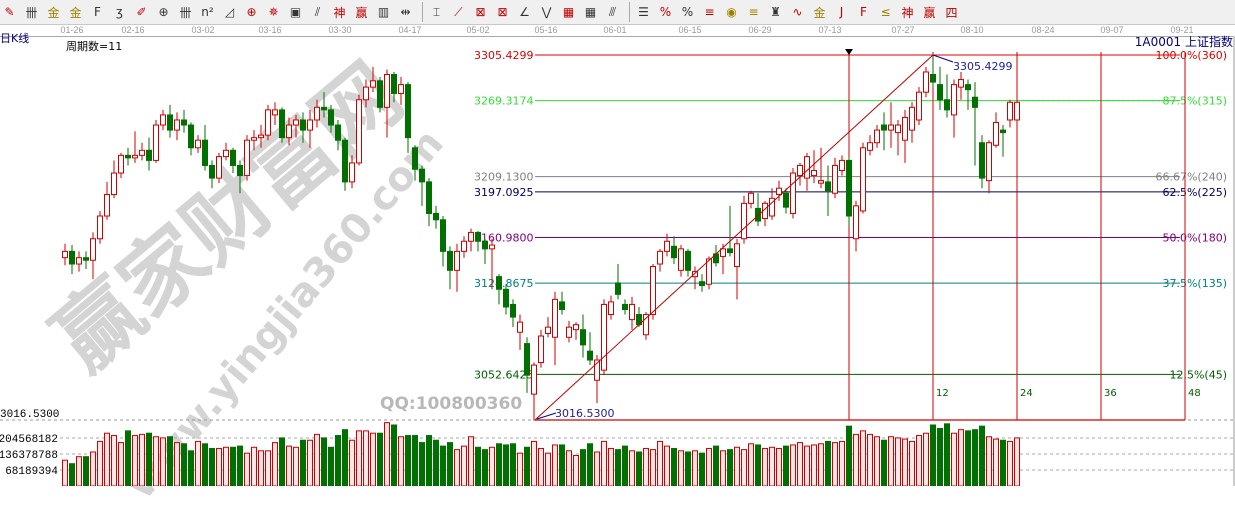 Image resolution: width=1235 pixels, height=508 pixels. Describe the element at coordinates (317, 11) in the screenshot. I see `angle-lines-icon: ⫽` at that location.